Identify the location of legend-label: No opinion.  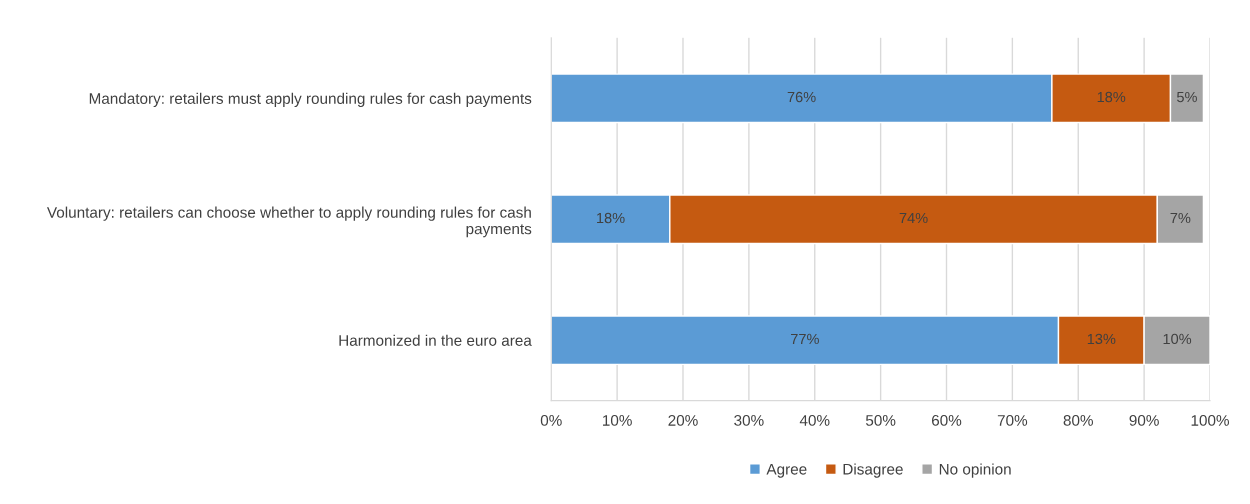
(975, 470).